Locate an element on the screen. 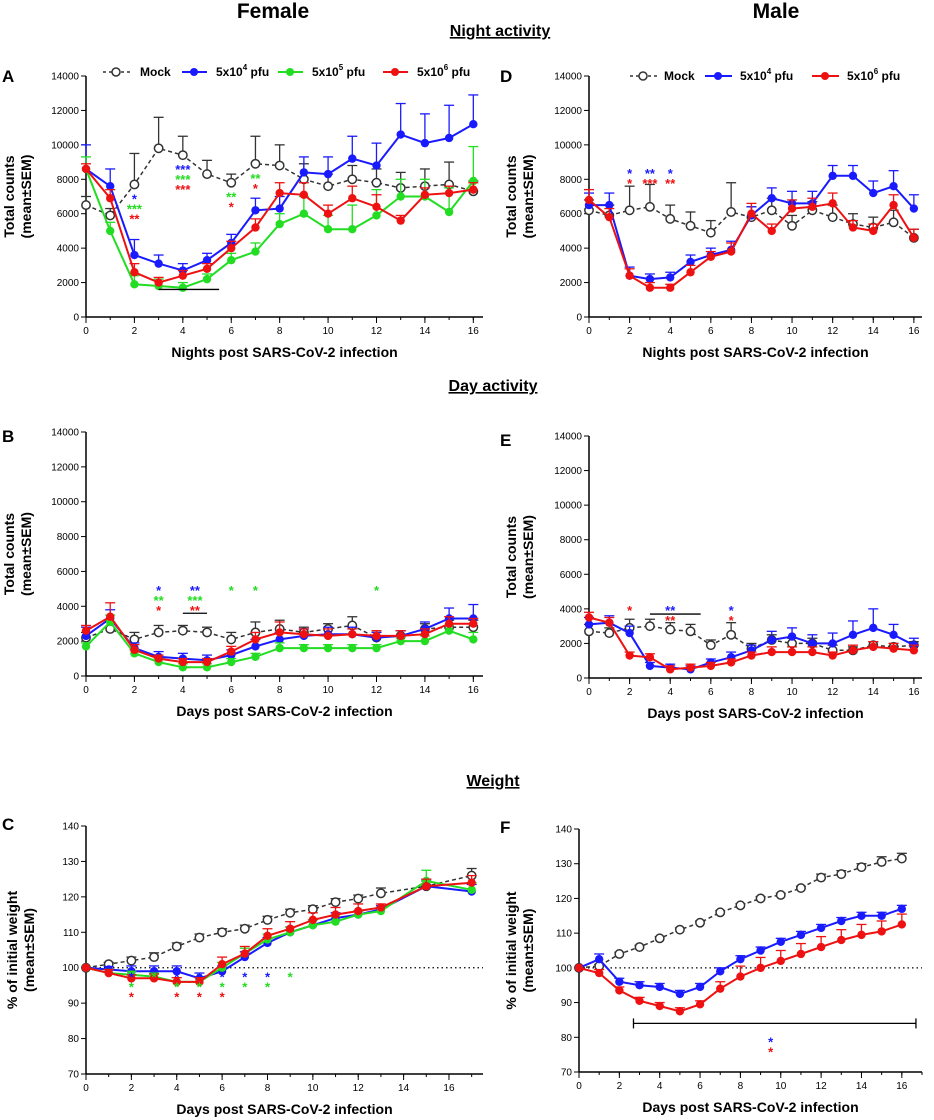 The height and width of the screenshot is (1120, 934). significance-marks: **** is located at coordinates (159, 600).